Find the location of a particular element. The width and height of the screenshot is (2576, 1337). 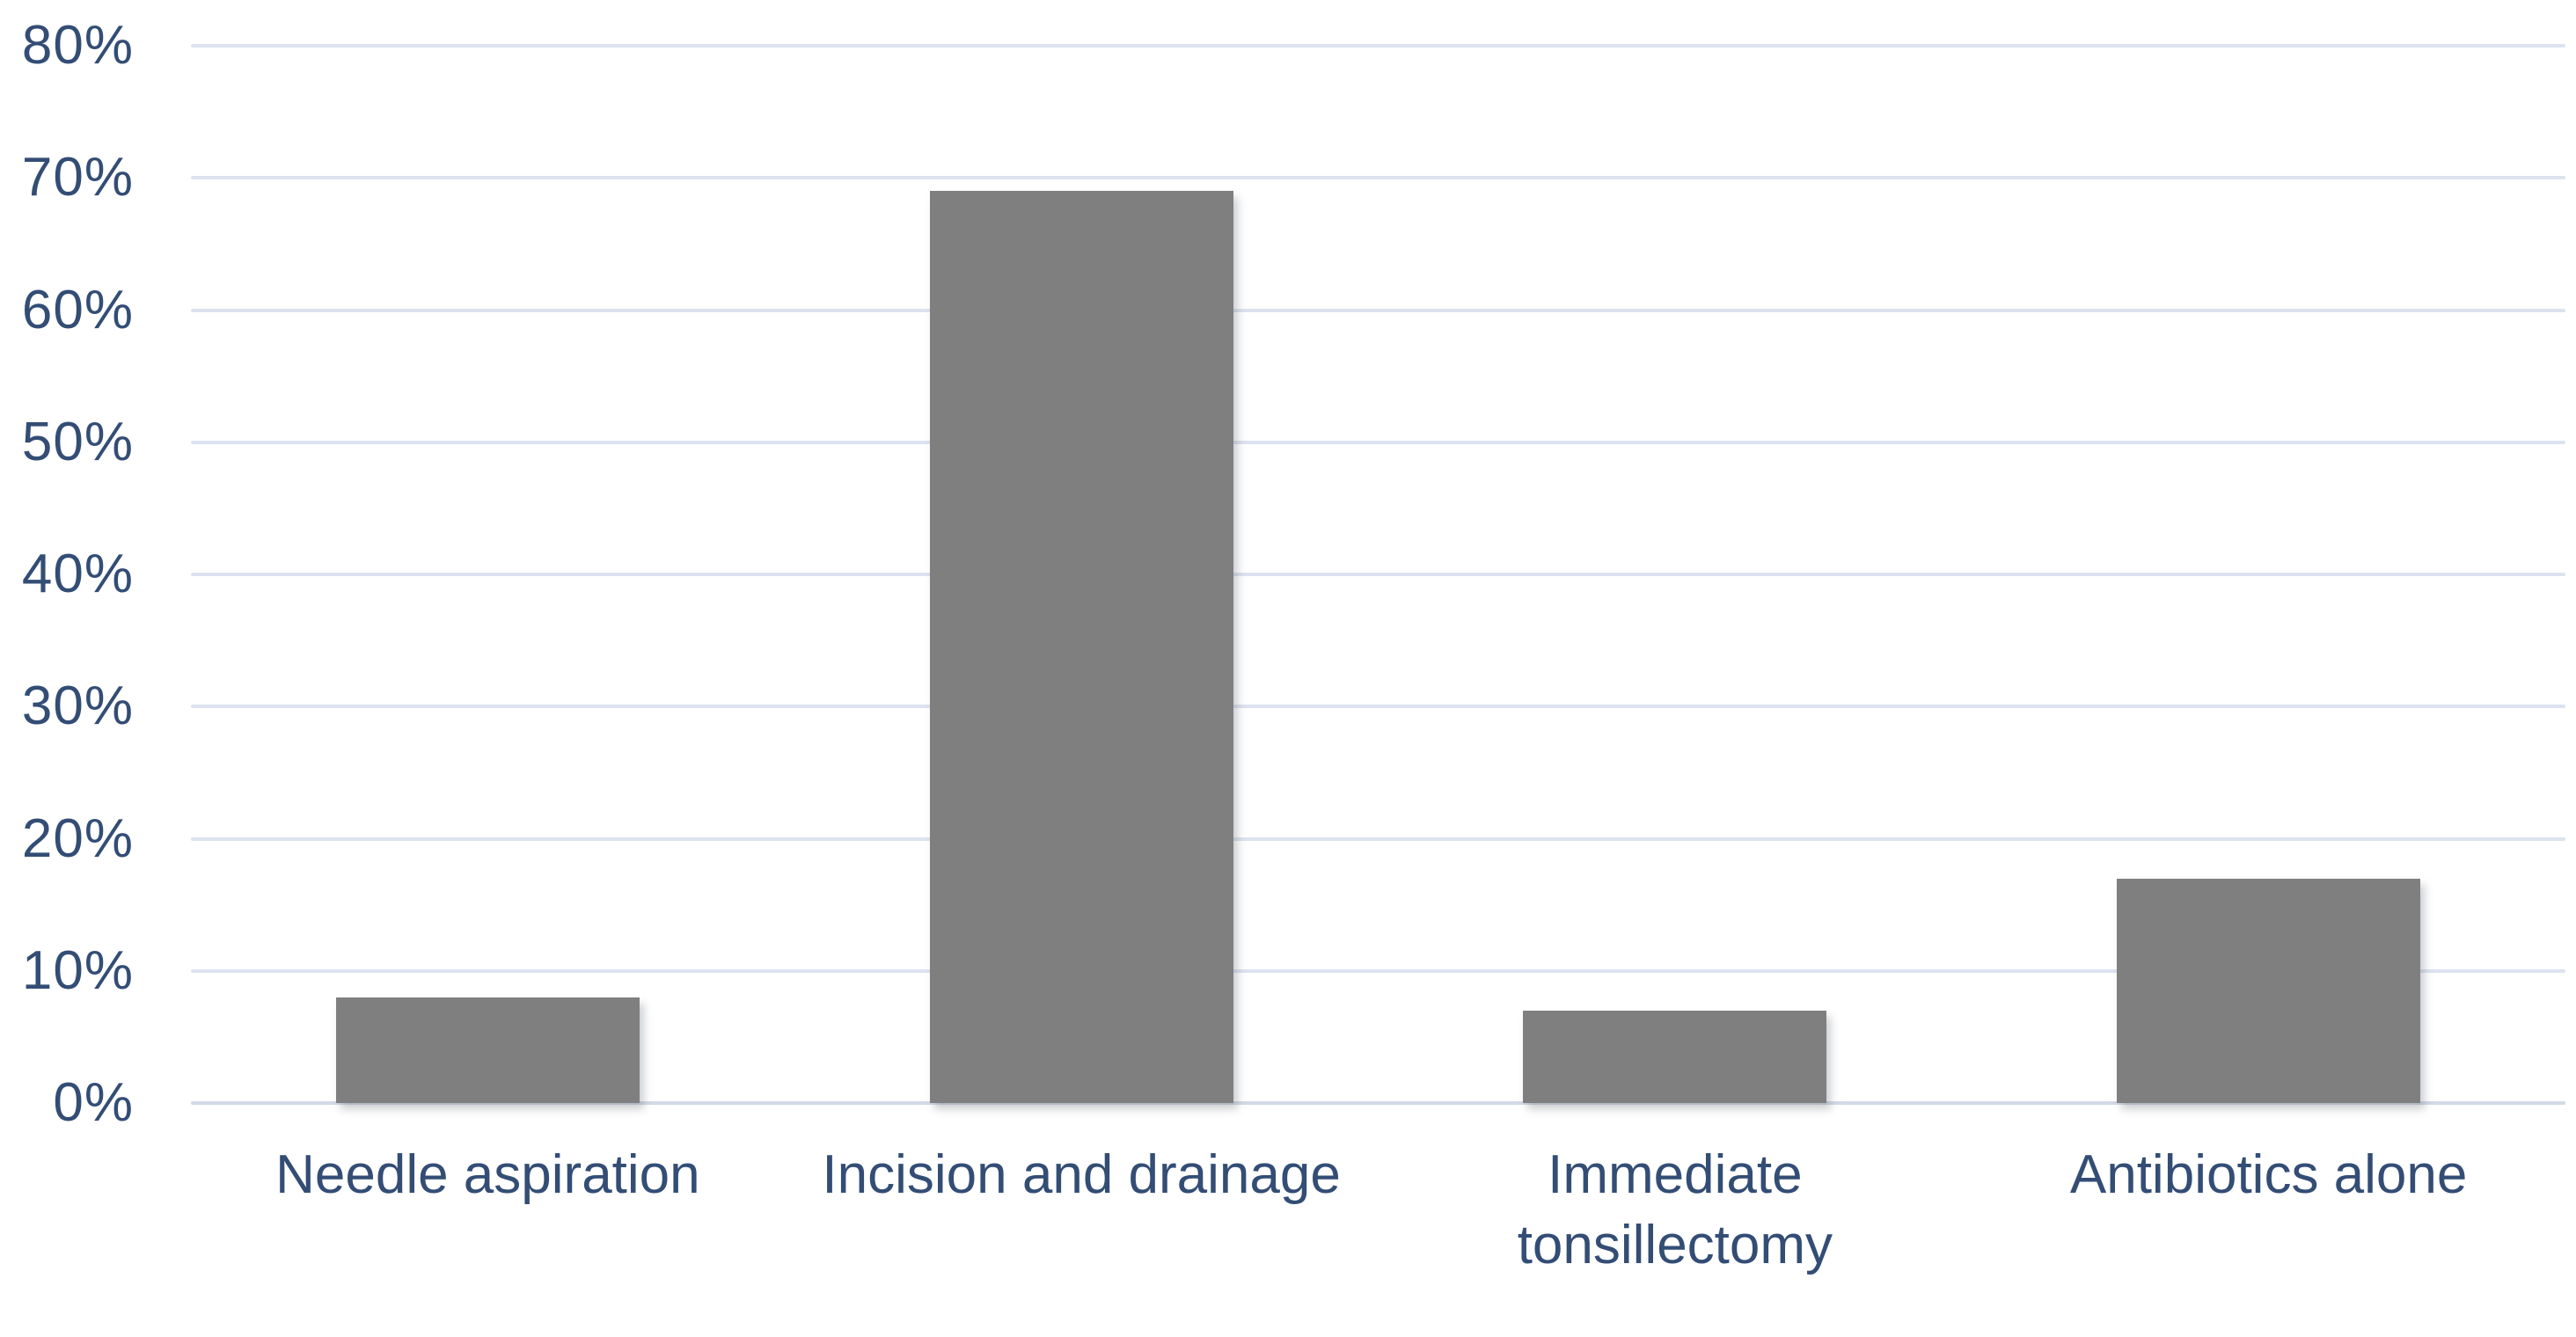

bar-immediate-tonsillectomy is located at coordinates (1675, 1056).